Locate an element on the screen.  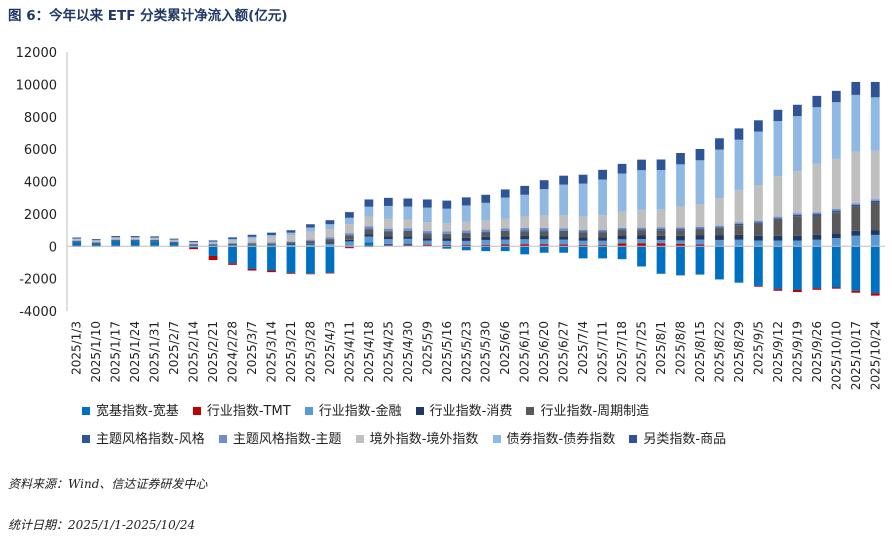
legend-item-zhuti: 主题风格指数-主题 is located at coordinates (280, 437).